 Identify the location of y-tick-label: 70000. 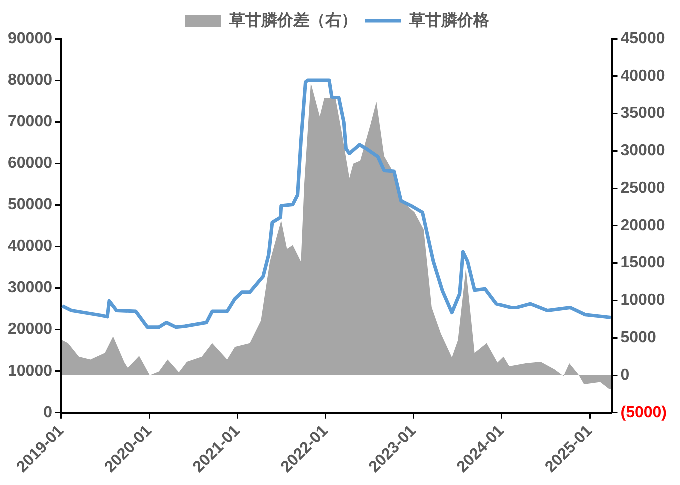
(30, 121).